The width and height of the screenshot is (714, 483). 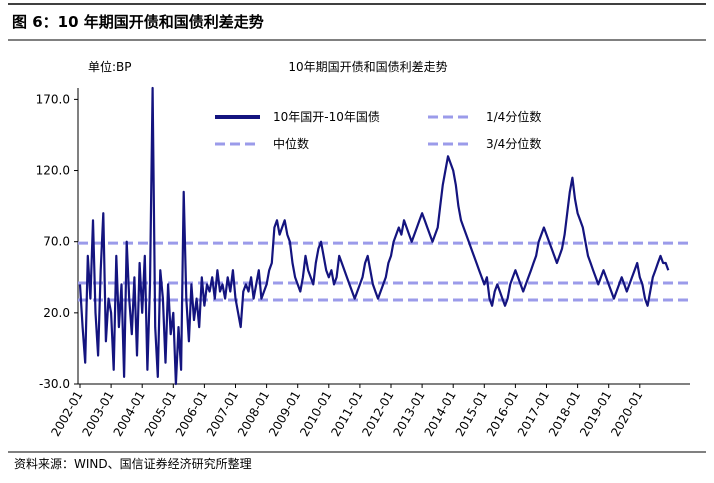 What do you see at coordinates (326, 117) in the screenshot?
I see `legend-label: 10年国开-10年国债` at bounding box center [326, 117].